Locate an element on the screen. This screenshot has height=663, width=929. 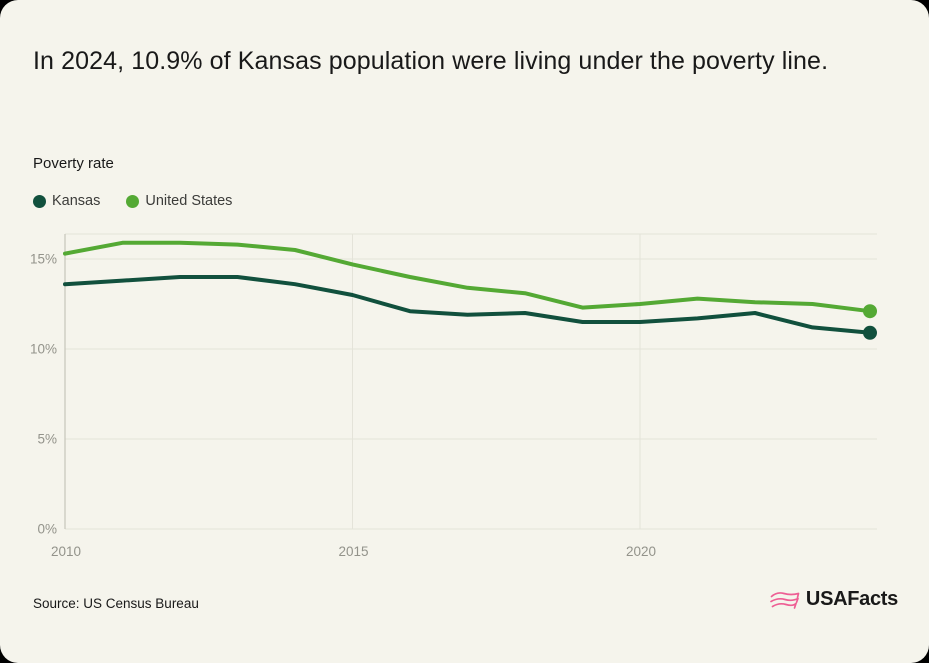
united-states-swatch-icon is located at coordinates (133, 201).